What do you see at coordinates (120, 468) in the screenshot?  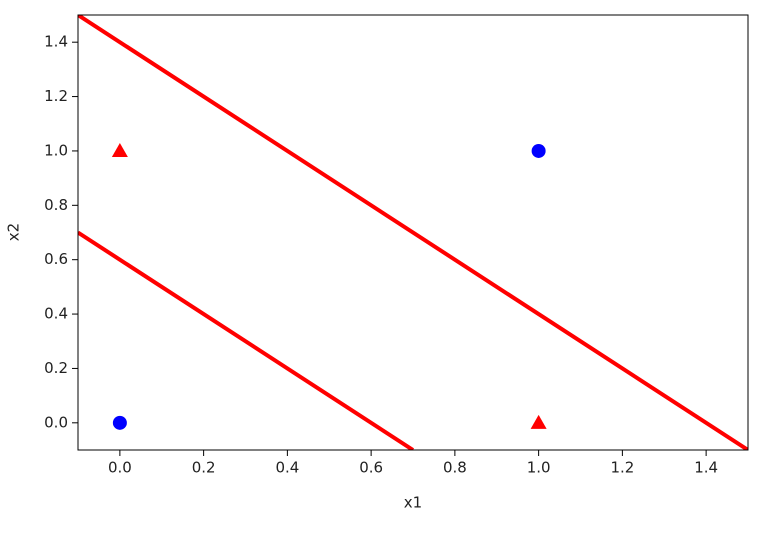 I see `x-tick-label: 0.0` at bounding box center [120, 468].